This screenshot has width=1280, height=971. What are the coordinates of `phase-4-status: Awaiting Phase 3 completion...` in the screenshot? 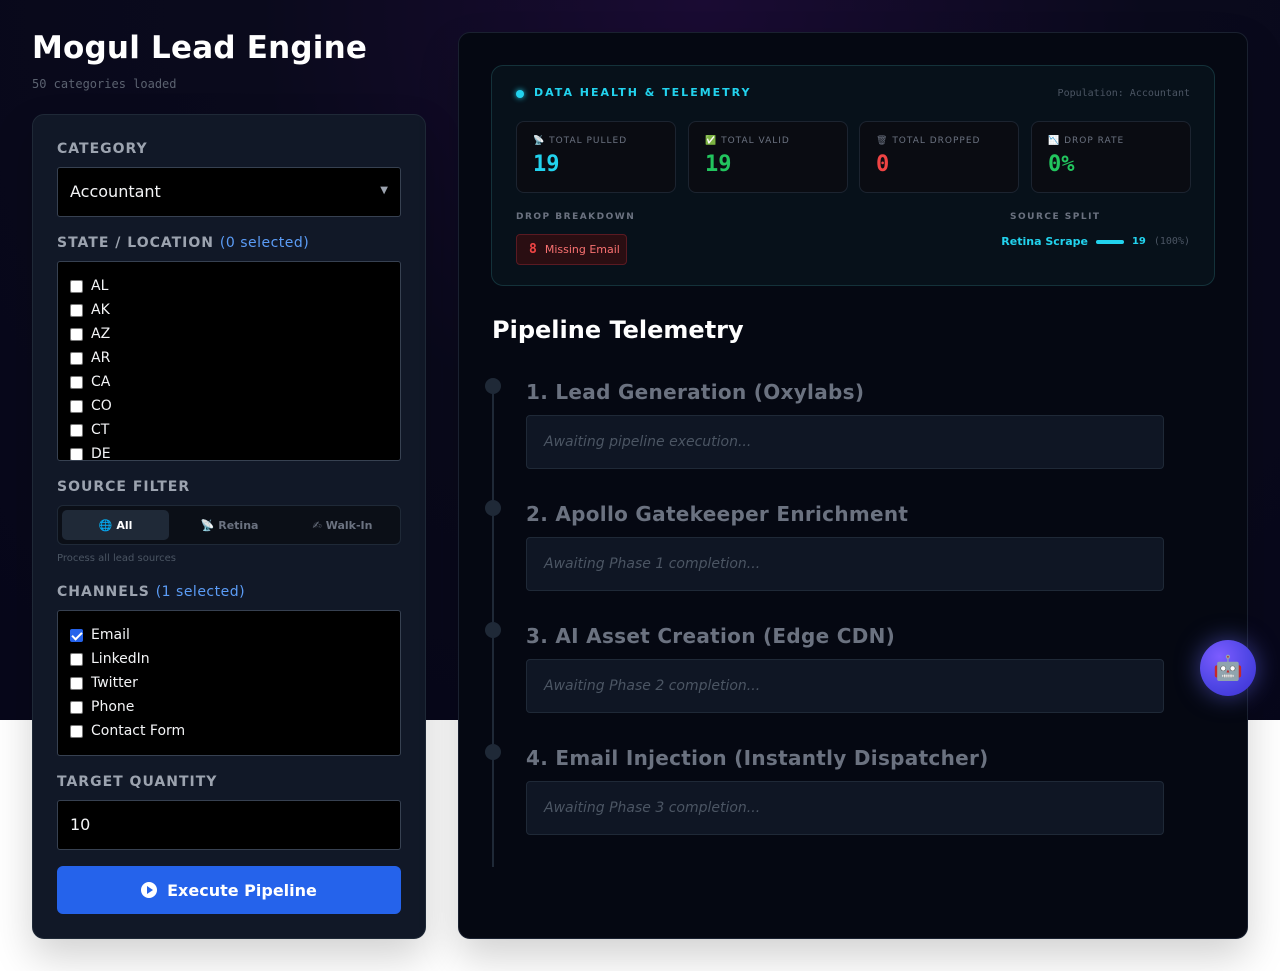 It's located at (845, 808).